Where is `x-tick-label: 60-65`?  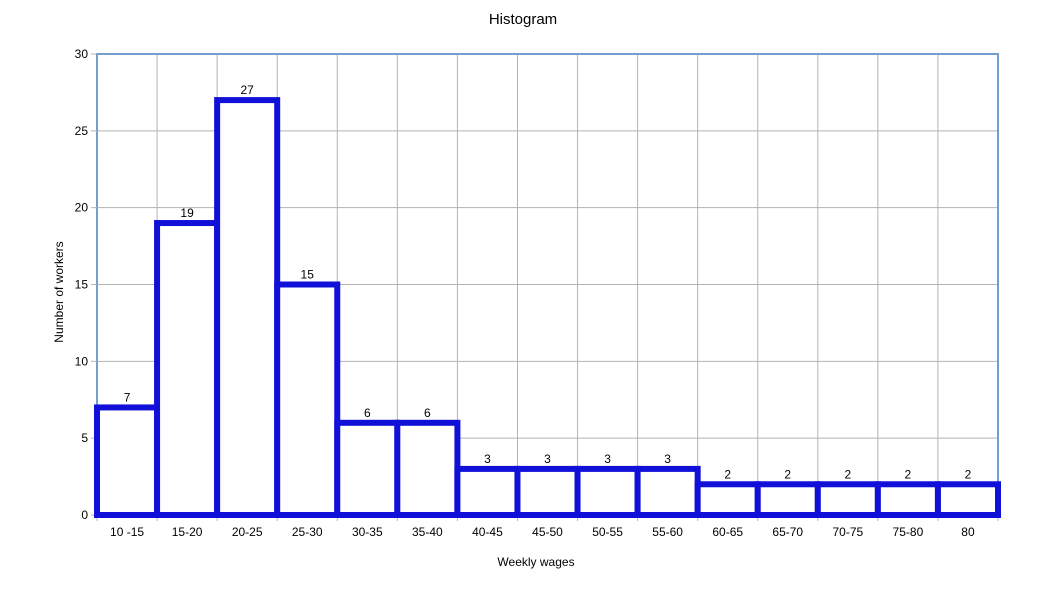
x-tick-label: 60-65 is located at coordinates (727, 532).